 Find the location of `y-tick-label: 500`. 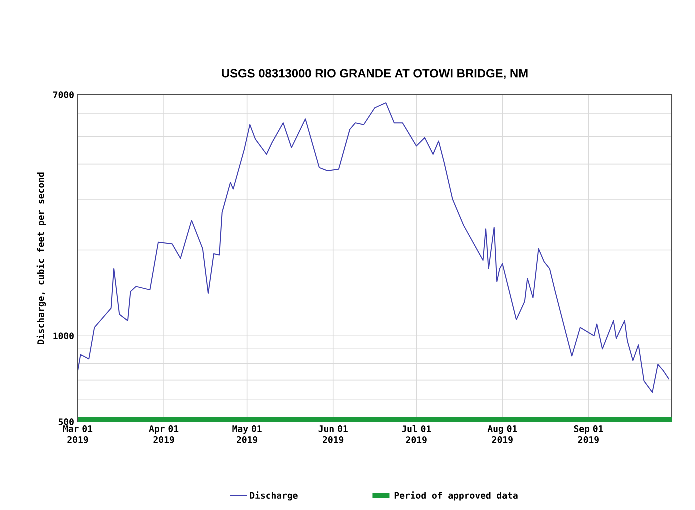

y-tick-label: 500 is located at coordinates (66, 422).